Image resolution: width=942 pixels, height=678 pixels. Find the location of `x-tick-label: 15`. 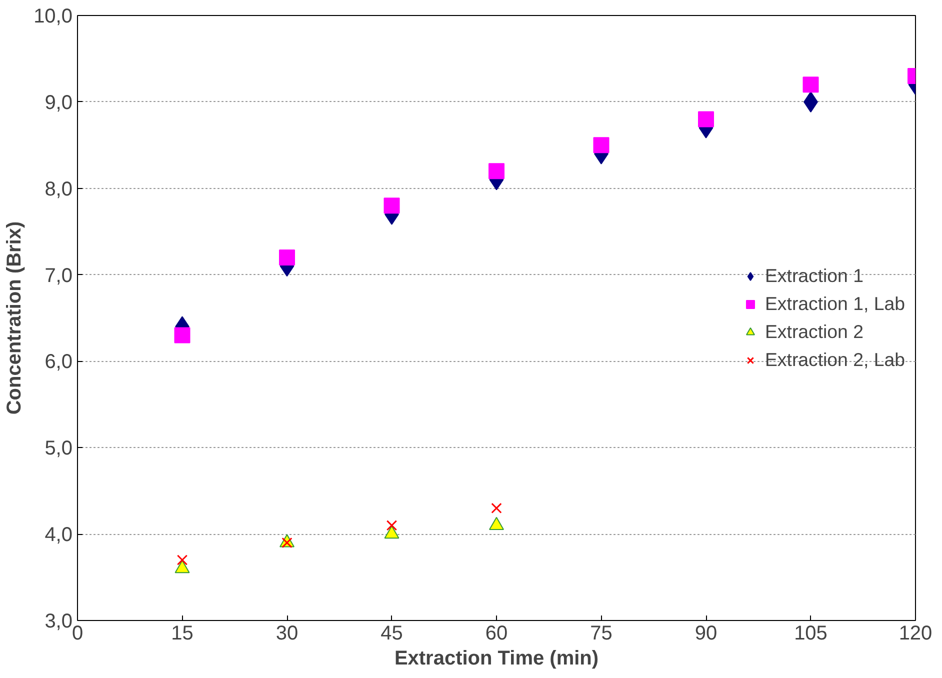

x-tick-label: 15 is located at coordinates (182, 633).